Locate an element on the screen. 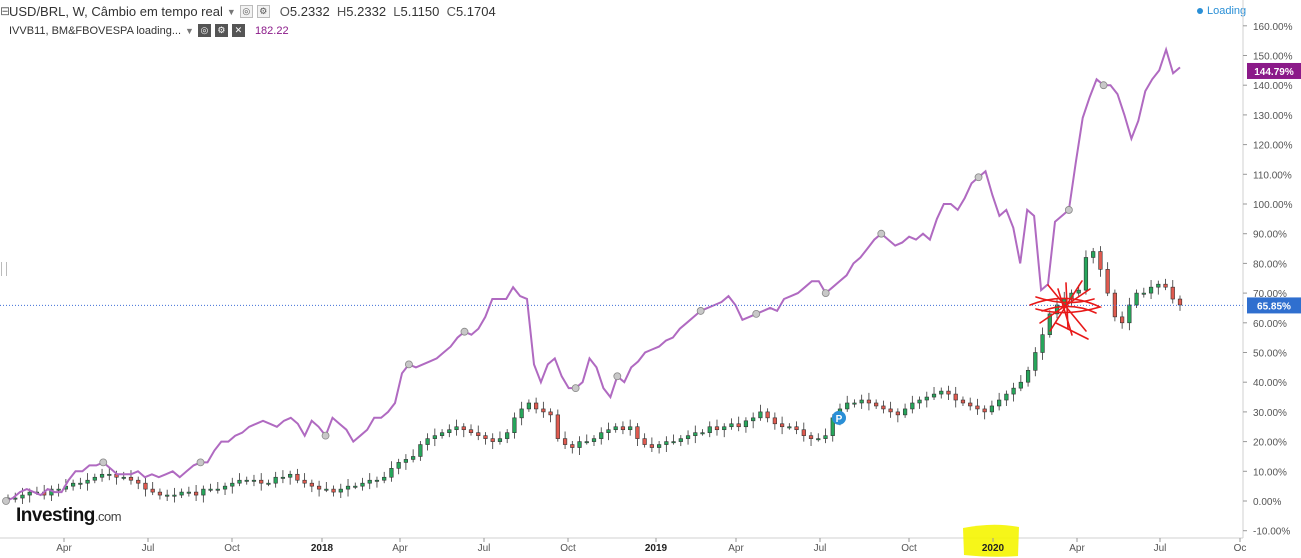 The width and height of the screenshot is (1301, 558). event-pin: P is located at coordinates (839, 417).